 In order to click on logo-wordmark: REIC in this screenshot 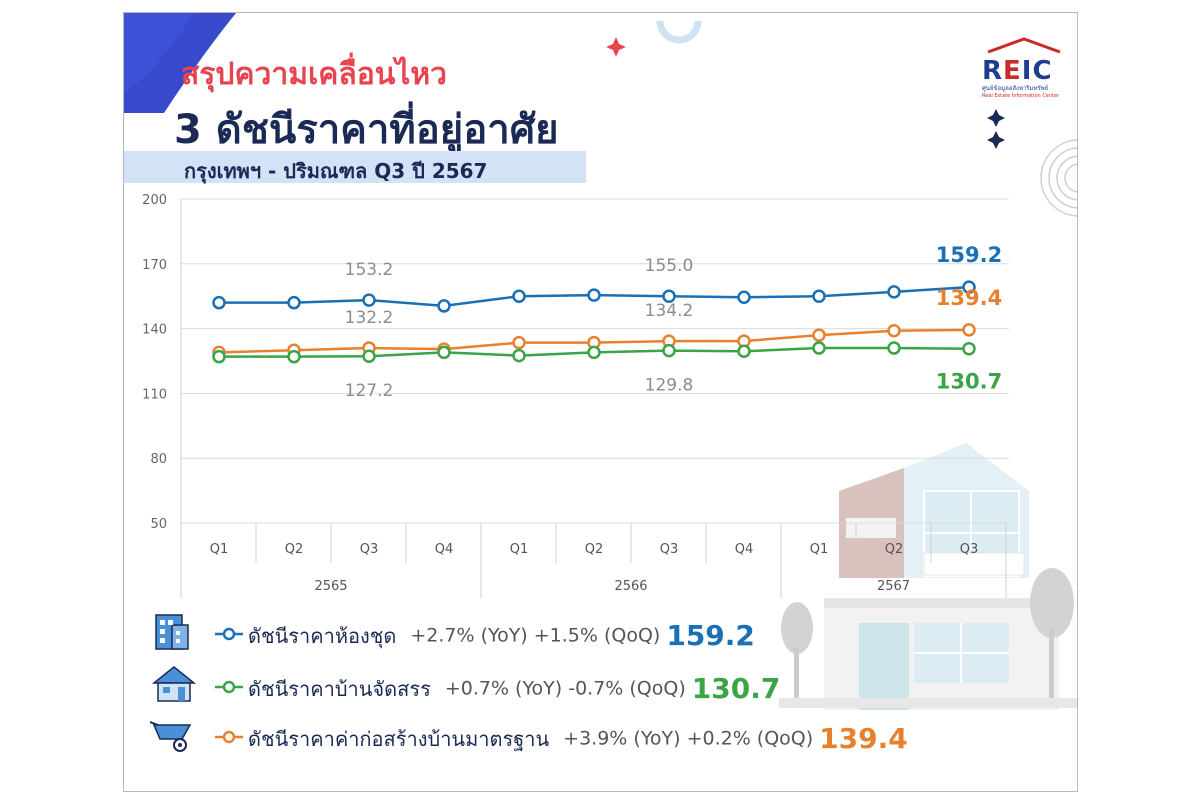, I will do `click(1024, 71)`.